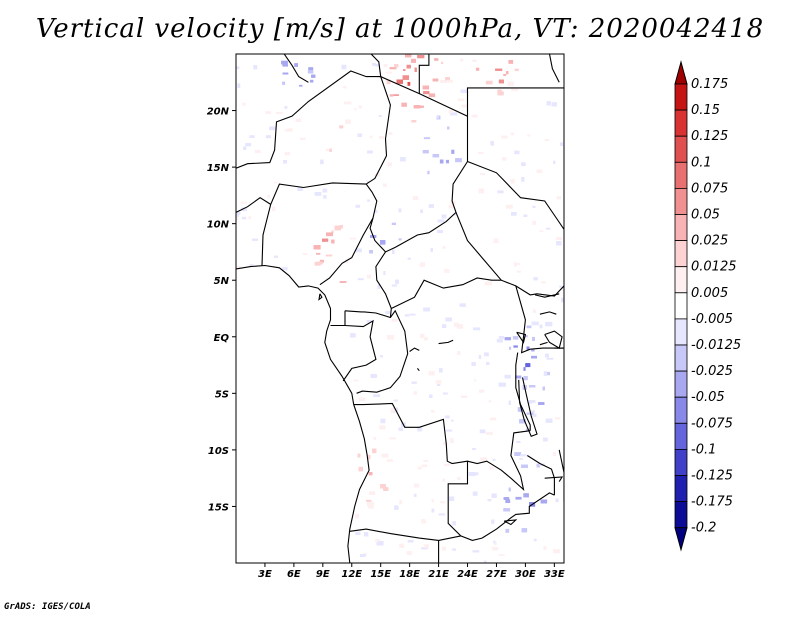  I want to click on colorbar-label: 0.005, so click(709, 293).